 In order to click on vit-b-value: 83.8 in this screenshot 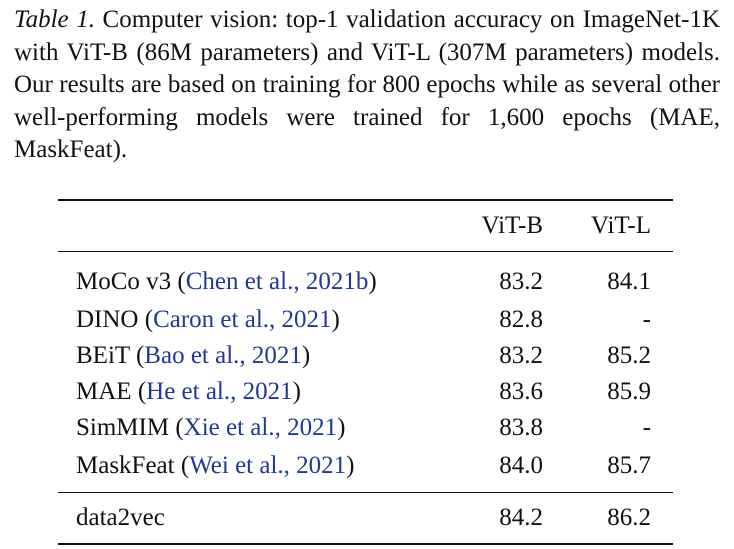, I will do `click(521, 427)`.